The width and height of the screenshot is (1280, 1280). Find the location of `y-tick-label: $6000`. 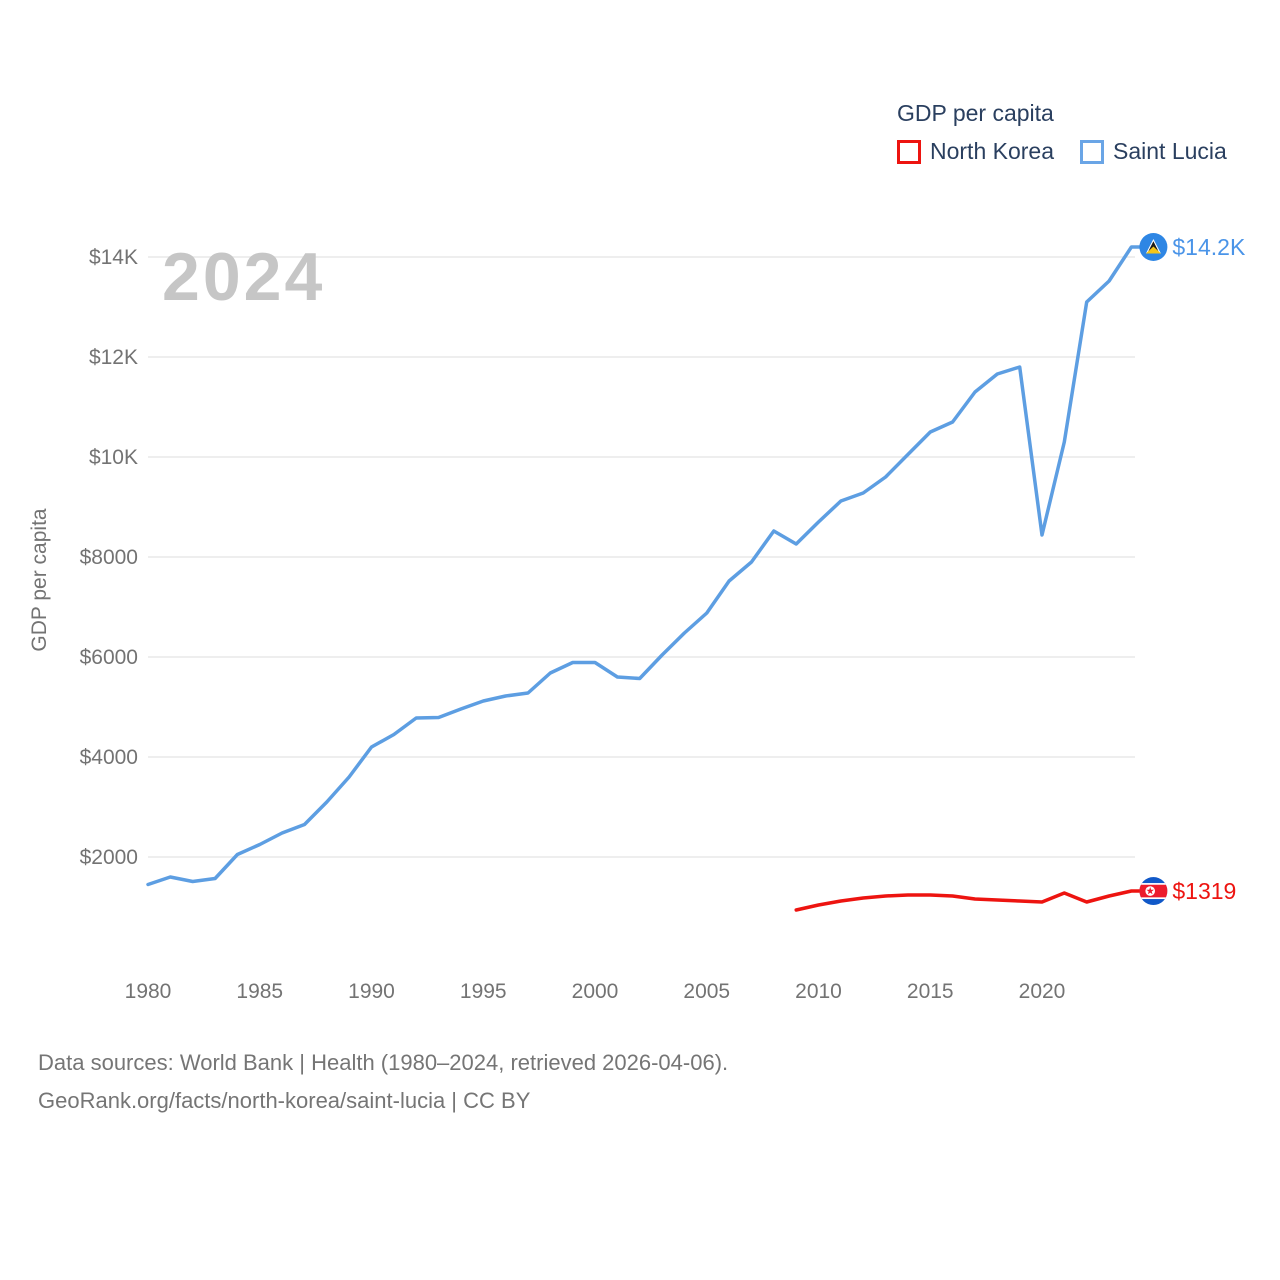

y-tick-label: $6000 is located at coordinates (109, 657).